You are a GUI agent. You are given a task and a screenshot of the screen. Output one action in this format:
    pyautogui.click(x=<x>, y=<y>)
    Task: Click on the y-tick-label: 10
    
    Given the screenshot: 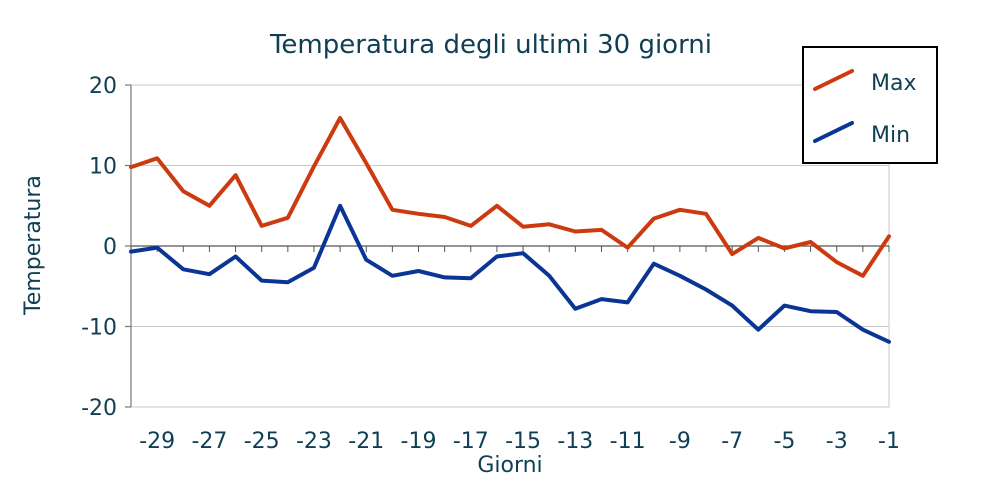 What is the action you would take?
    pyautogui.click(x=103, y=167)
    